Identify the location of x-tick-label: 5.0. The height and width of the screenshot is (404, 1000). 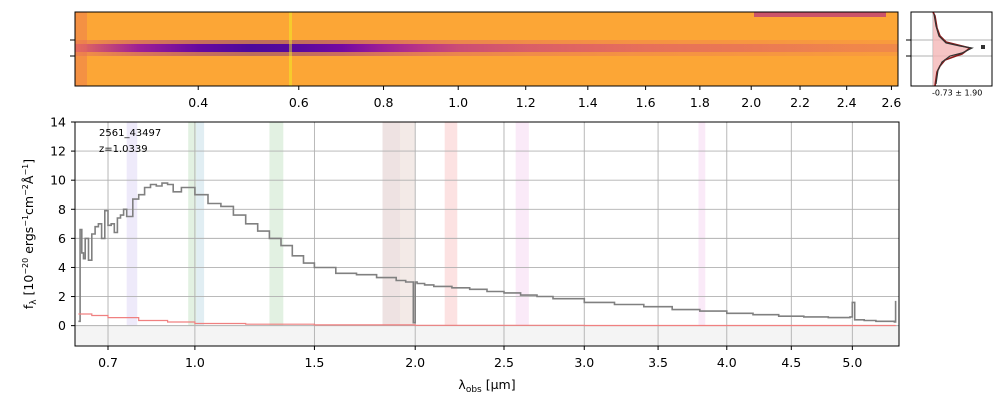
(852, 362).